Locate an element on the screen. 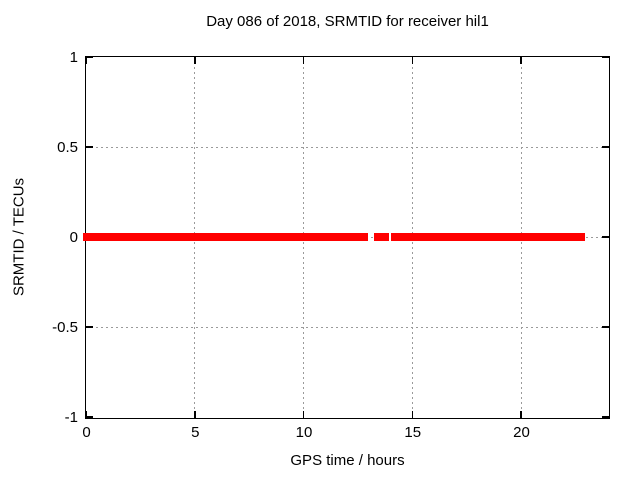 The width and height of the screenshot is (640, 480). y-tick-label: 0 is located at coordinates (73, 237).